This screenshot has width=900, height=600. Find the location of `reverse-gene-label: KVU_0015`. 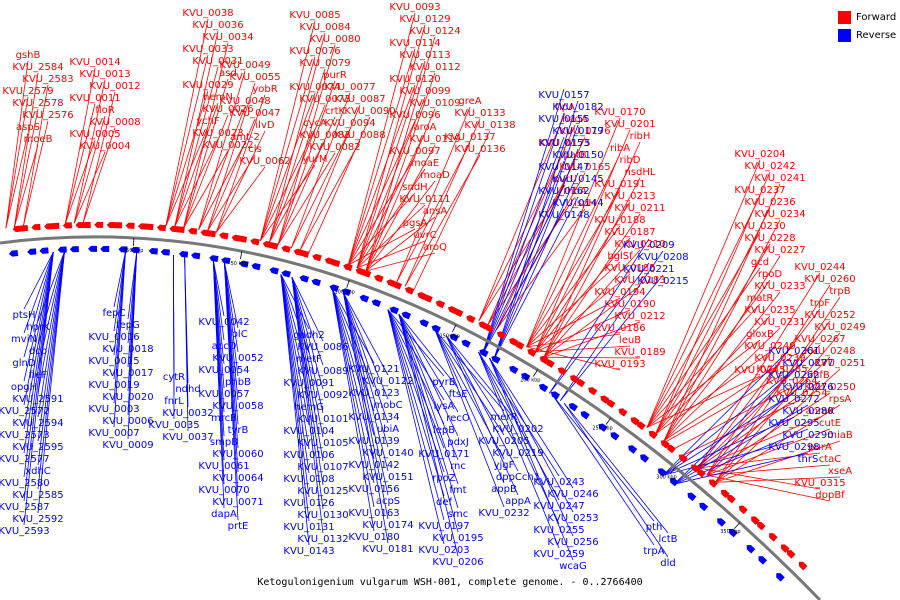

reverse-gene-label: KVU_0015 is located at coordinates (113, 361).